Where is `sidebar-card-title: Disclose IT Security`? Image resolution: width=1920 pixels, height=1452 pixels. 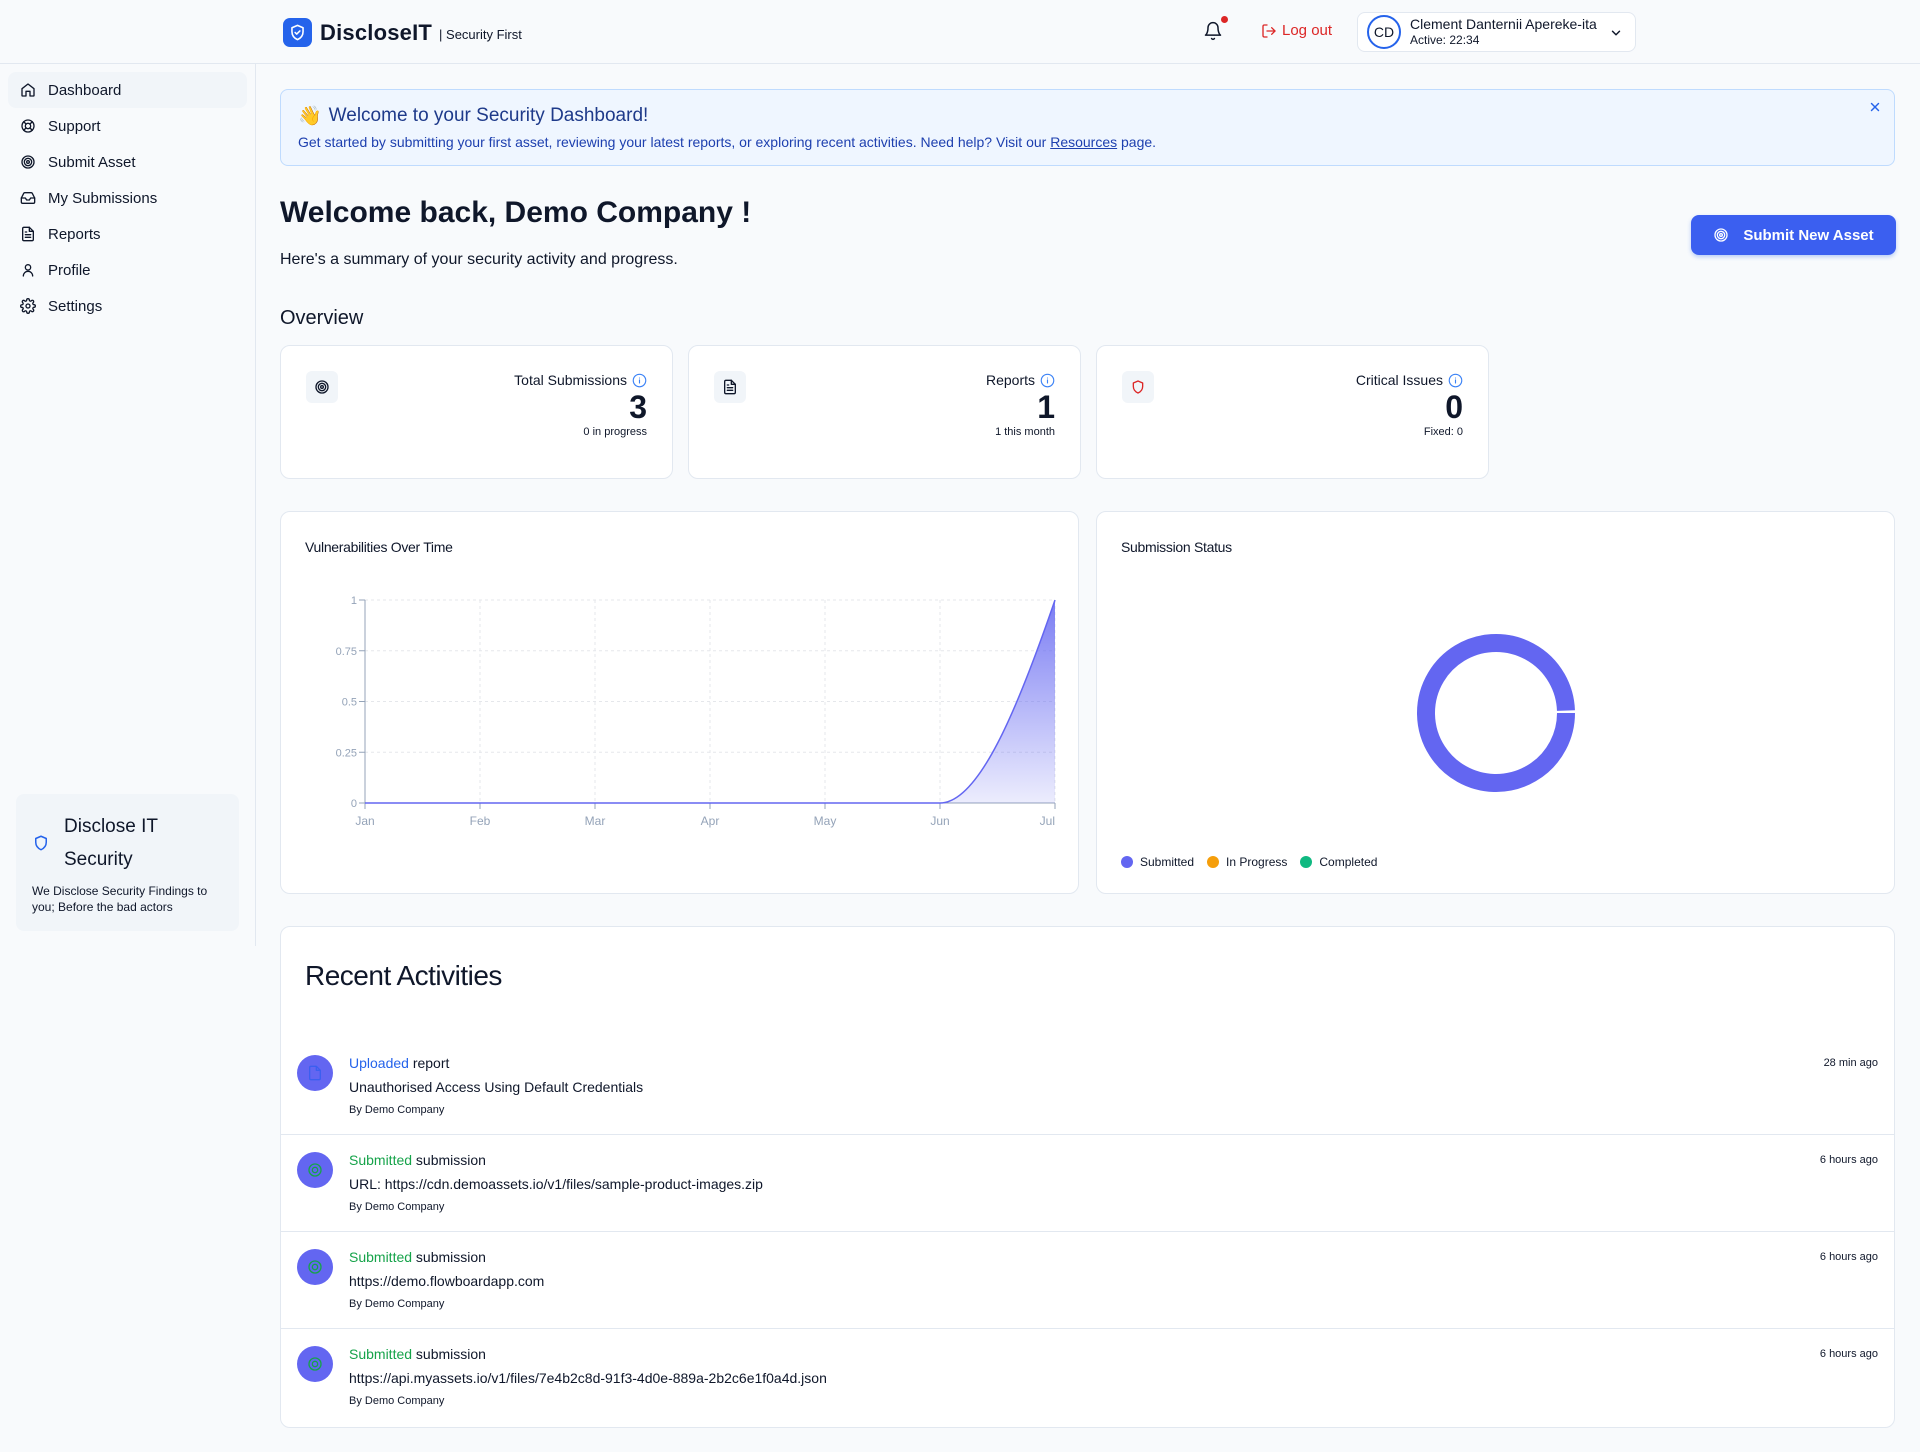 sidebar-card-title: Disclose IT Security is located at coordinates (111, 843).